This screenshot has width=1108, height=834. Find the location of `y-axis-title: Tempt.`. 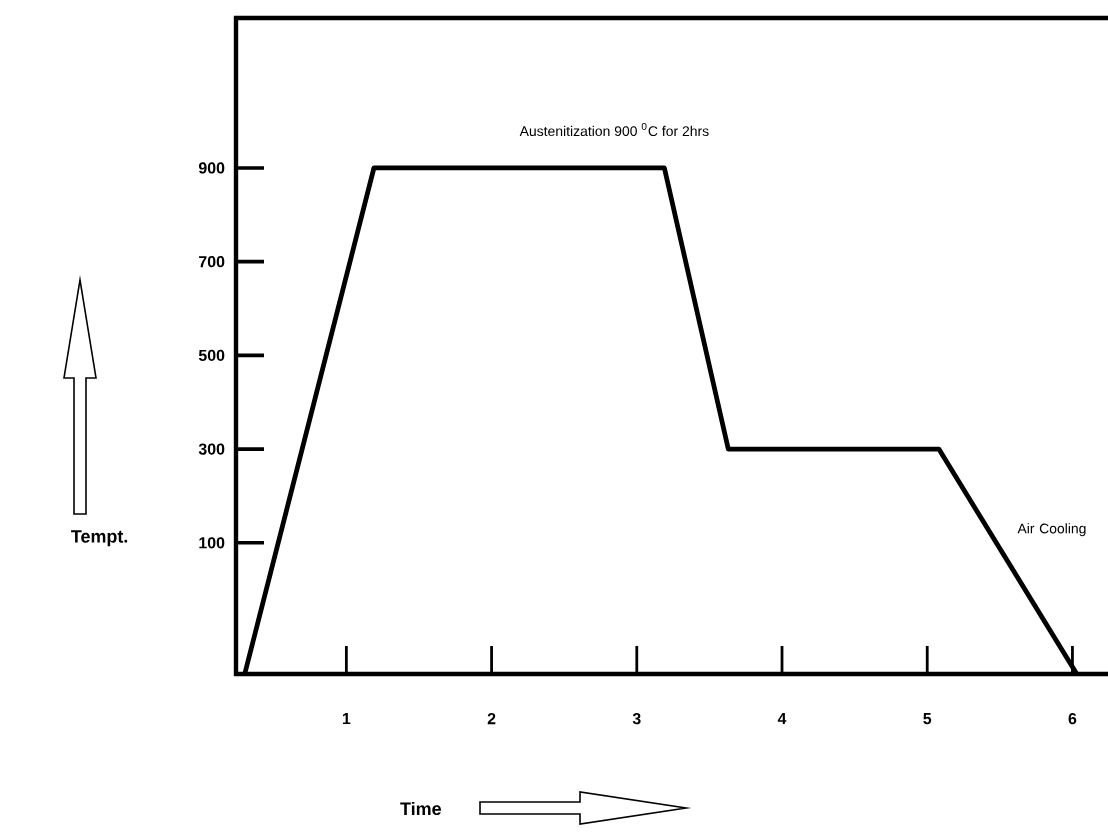

y-axis-title: Tempt. is located at coordinates (99, 538).